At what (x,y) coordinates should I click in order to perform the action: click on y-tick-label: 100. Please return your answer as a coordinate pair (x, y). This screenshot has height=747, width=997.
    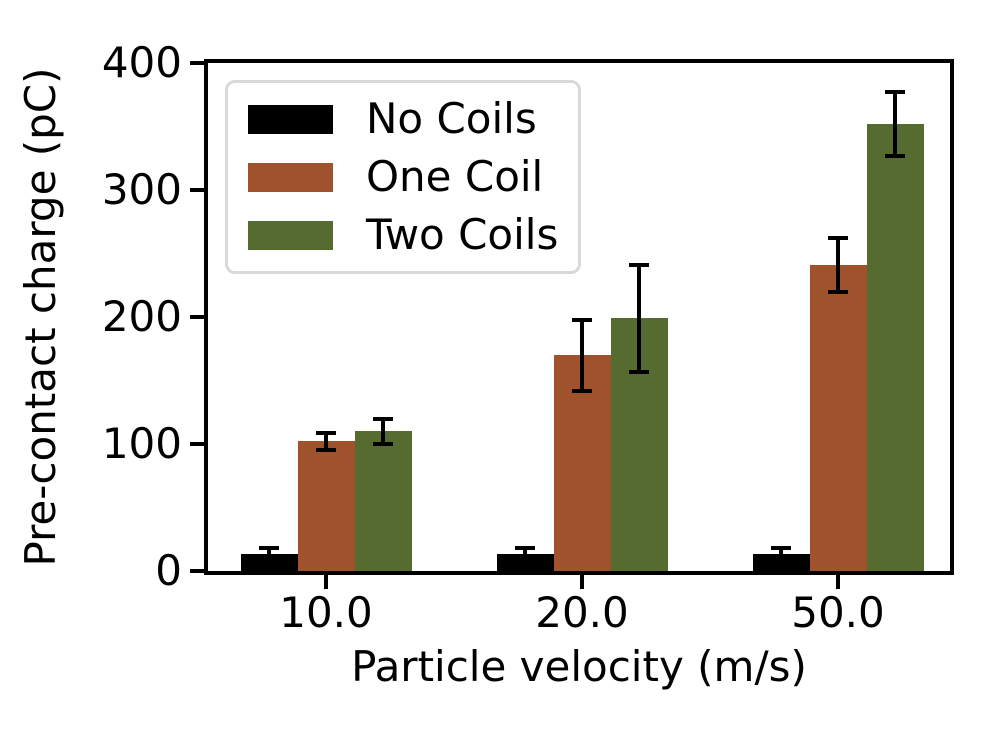
    Looking at the image, I should click on (141, 443).